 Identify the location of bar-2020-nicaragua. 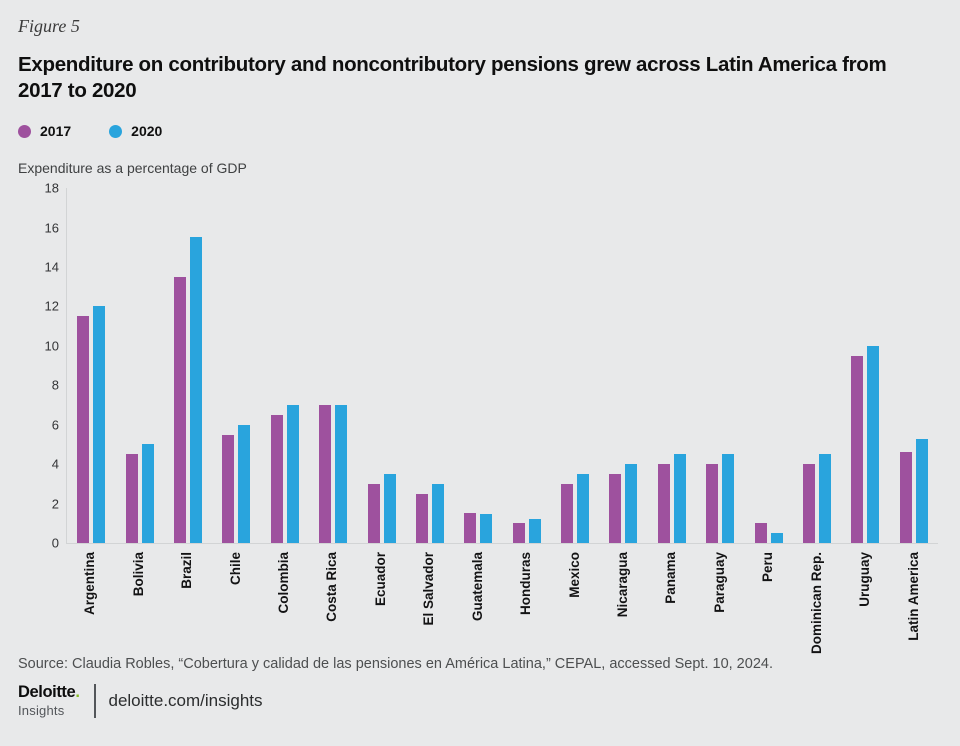
(631, 504).